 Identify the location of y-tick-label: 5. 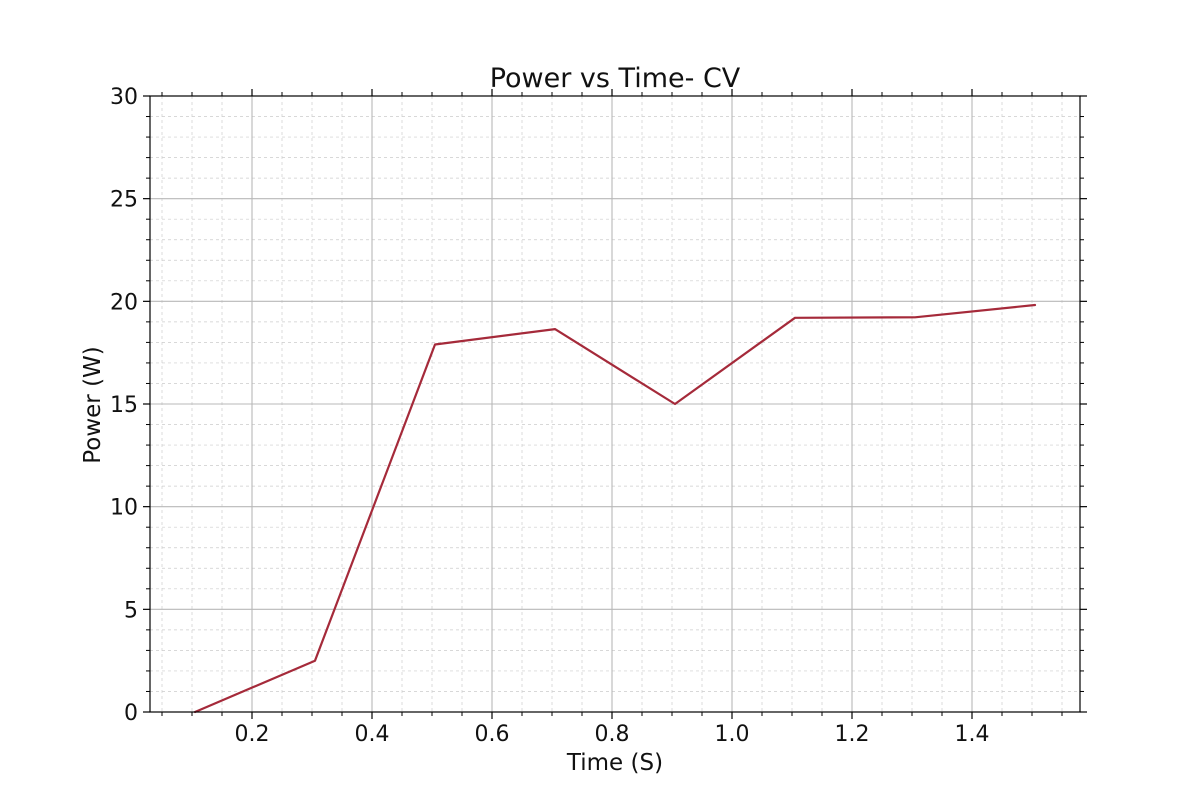
(131, 610).